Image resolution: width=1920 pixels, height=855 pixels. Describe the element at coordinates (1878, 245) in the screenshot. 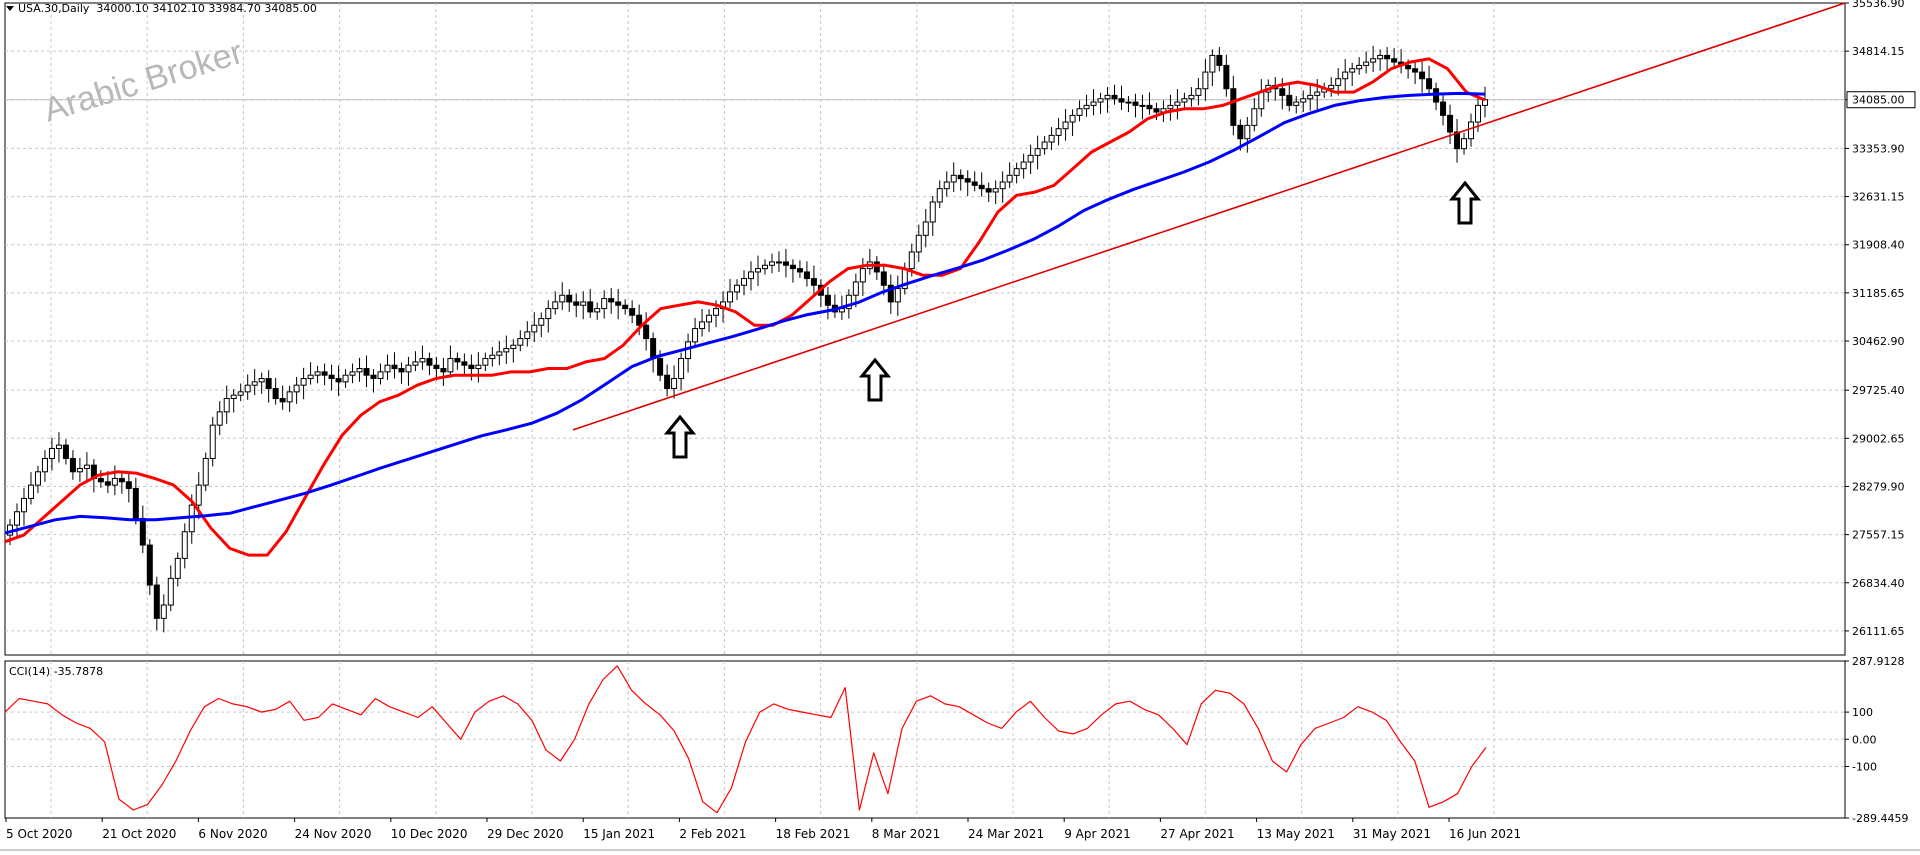

I see `y-tick-label: 31908.40` at that location.